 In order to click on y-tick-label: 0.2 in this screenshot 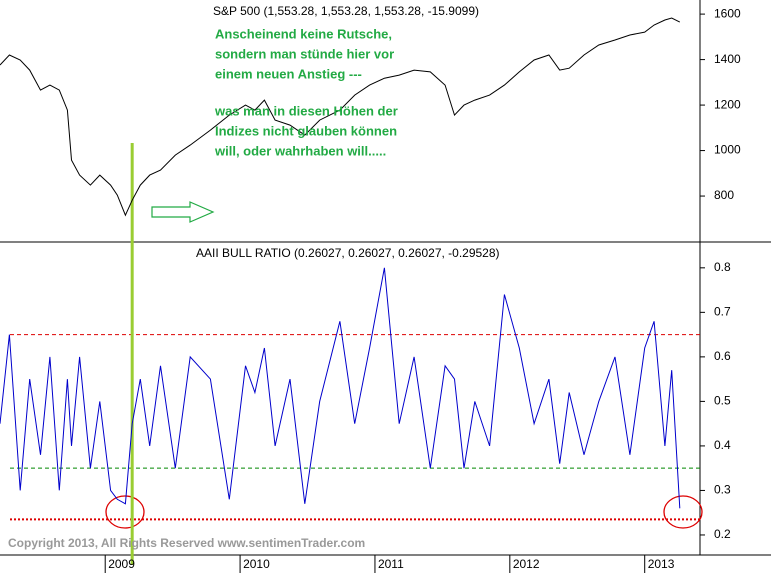, I will do `click(722, 534)`.